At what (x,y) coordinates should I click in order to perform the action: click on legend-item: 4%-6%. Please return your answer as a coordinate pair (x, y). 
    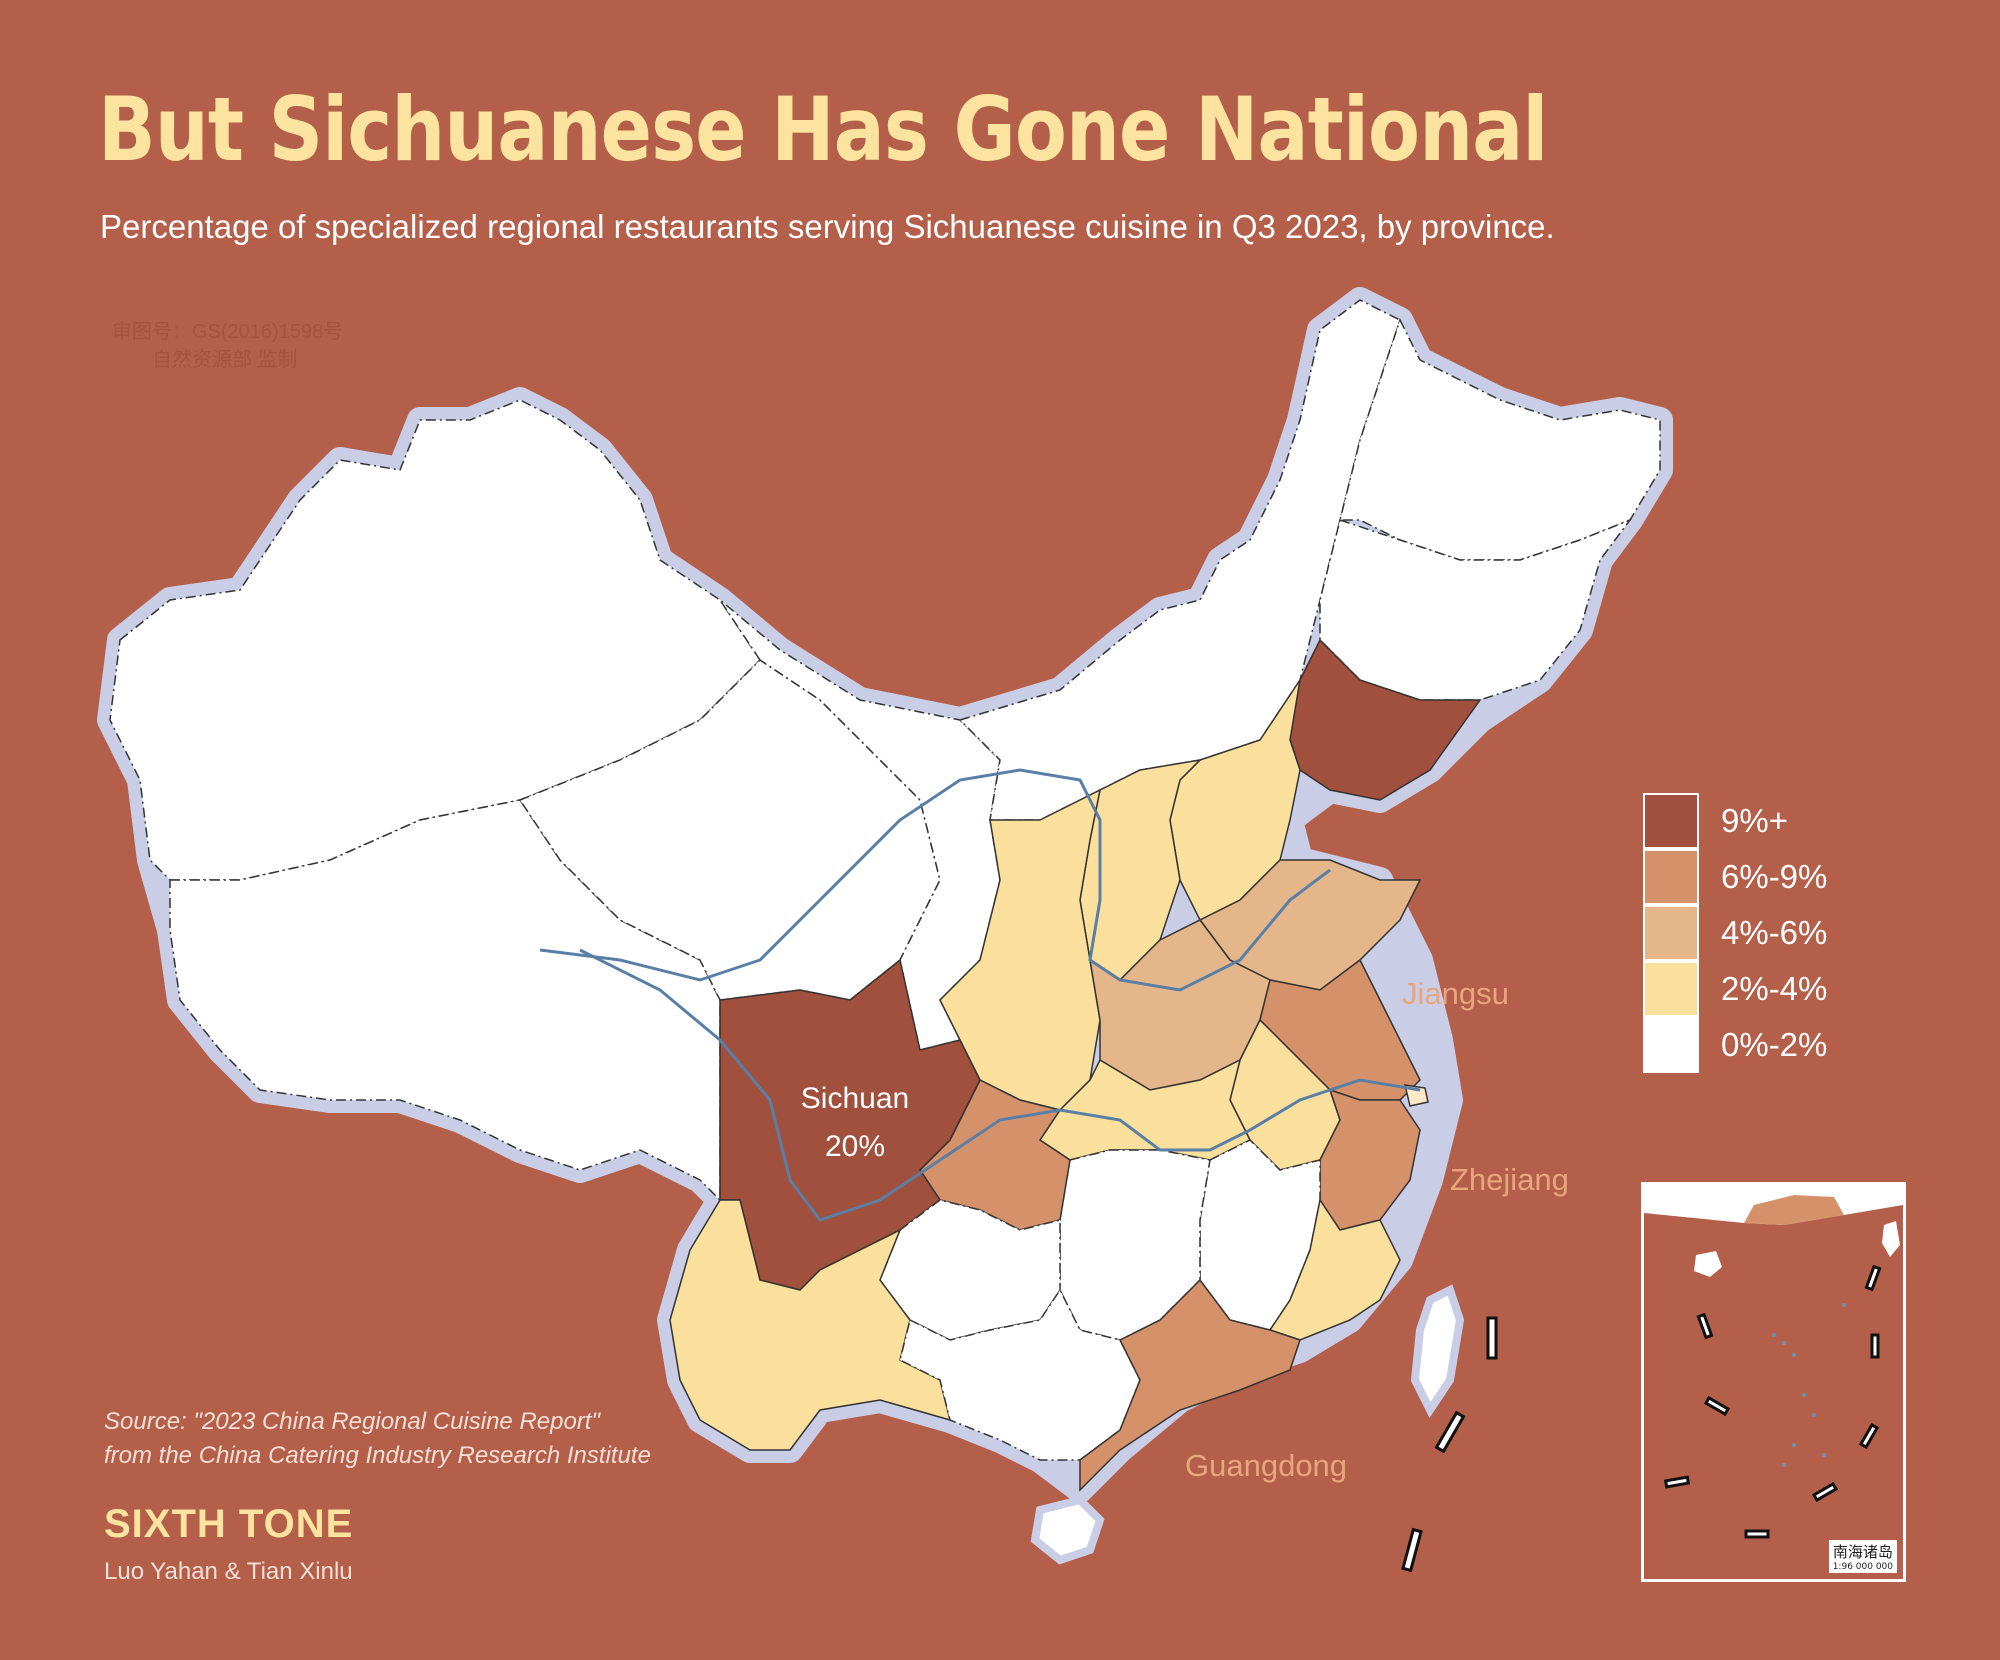
    Looking at the image, I should click on (1763, 933).